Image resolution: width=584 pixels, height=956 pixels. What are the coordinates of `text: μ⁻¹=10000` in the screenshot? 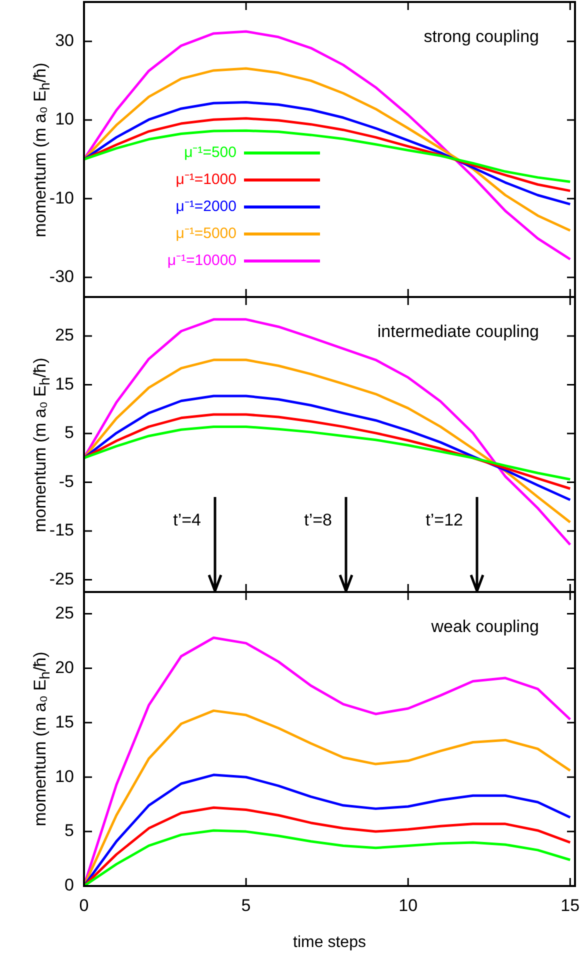 It's located at (201, 261).